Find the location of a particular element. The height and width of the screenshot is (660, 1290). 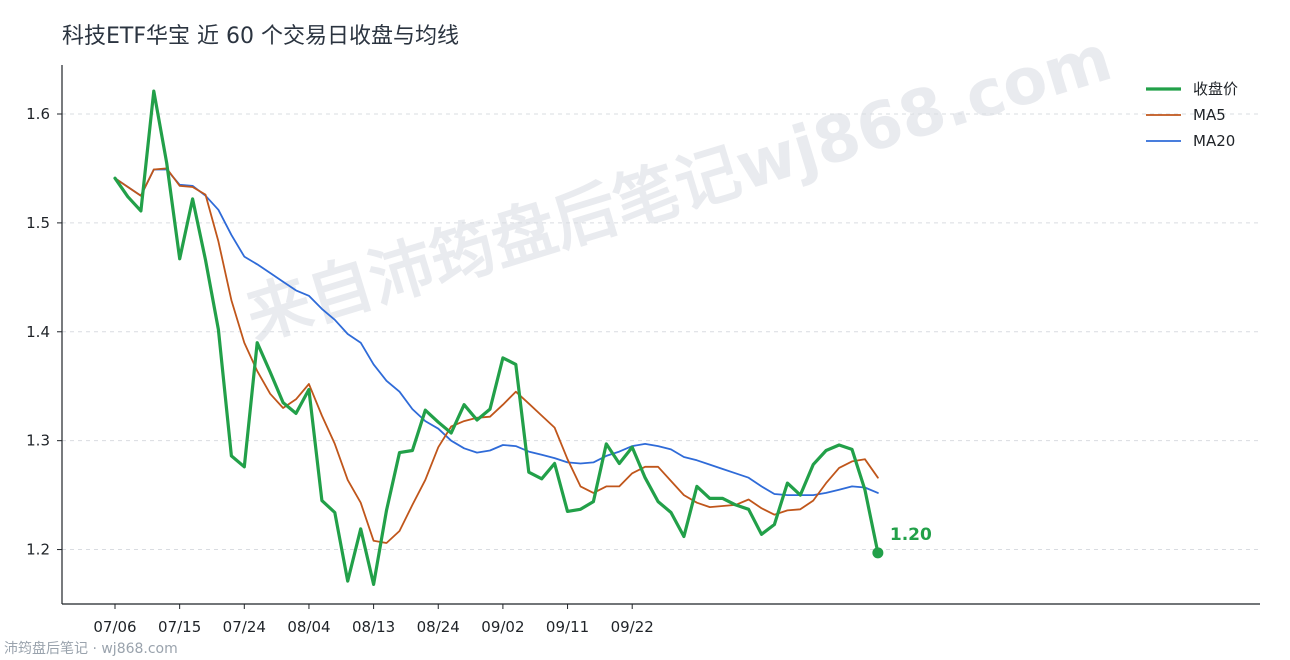

last-value-marker: 1.20 is located at coordinates (902, 542).